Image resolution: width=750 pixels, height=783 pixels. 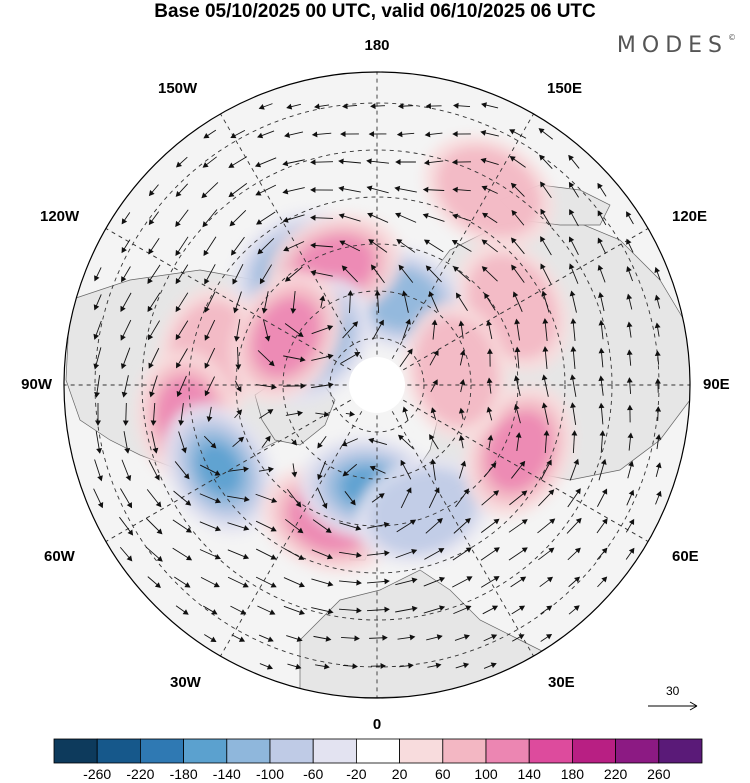 What do you see at coordinates (673, 706) in the screenshot?
I see `wind-reference-arrow` at bounding box center [673, 706].